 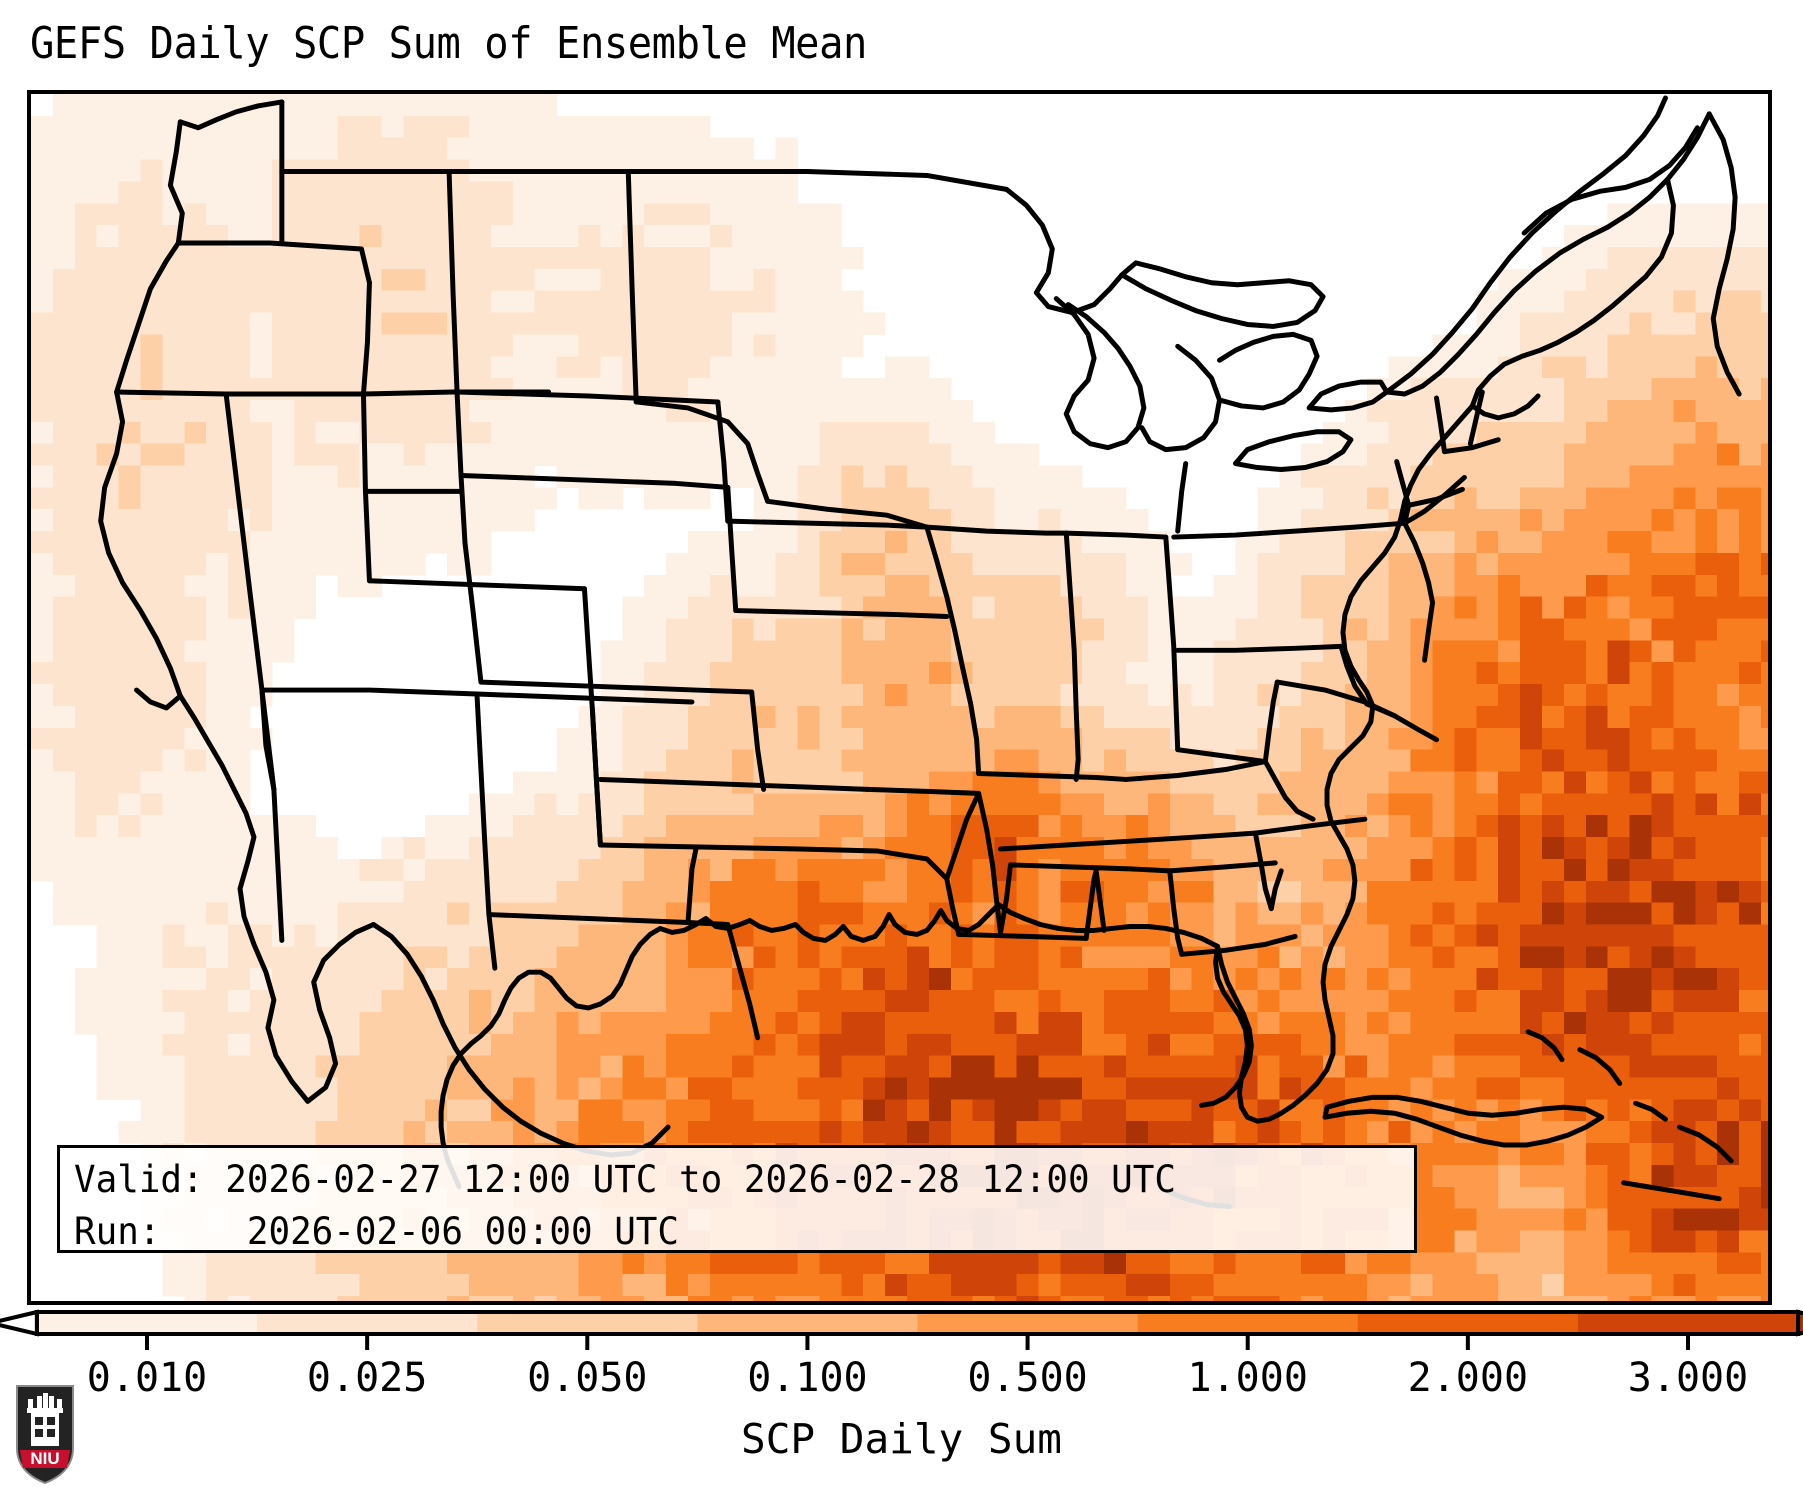 What do you see at coordinates (1222, 867) in the screenshot?
I see `state-ga-nc-sc` at bounding box center [1222, 867].